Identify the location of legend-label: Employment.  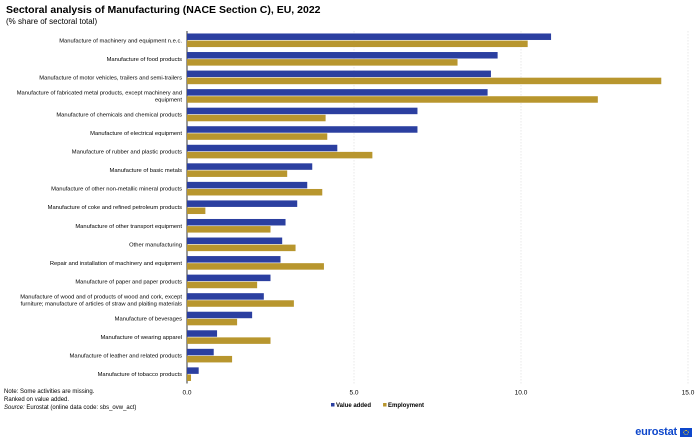
(406, 406).